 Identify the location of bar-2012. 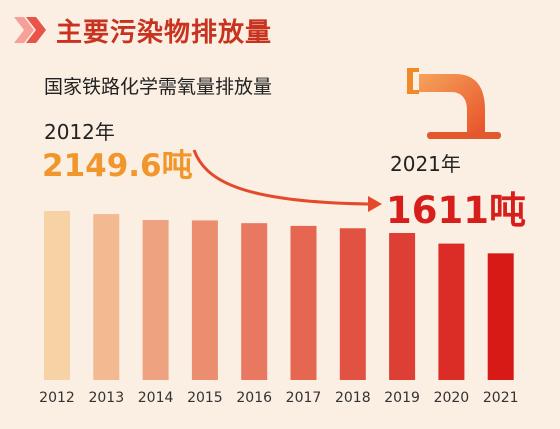
(57, 295).